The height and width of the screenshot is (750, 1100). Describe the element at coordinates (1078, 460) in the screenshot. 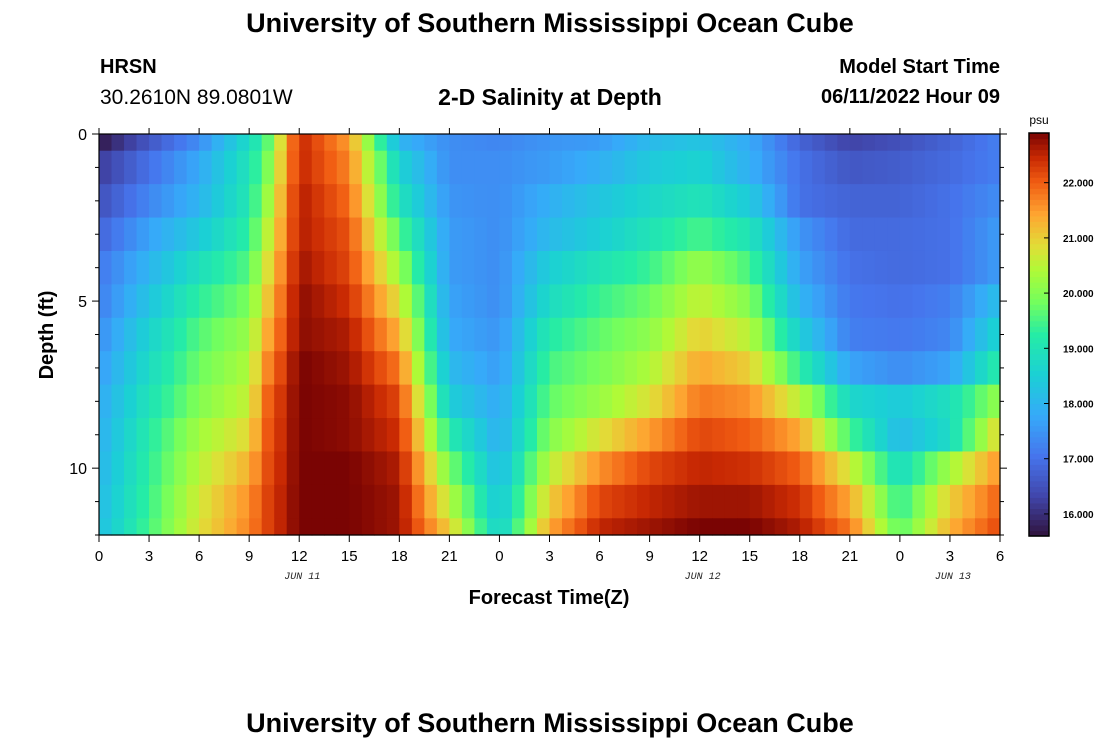

I see `colorbar-tick-label: 17.000` at that location.